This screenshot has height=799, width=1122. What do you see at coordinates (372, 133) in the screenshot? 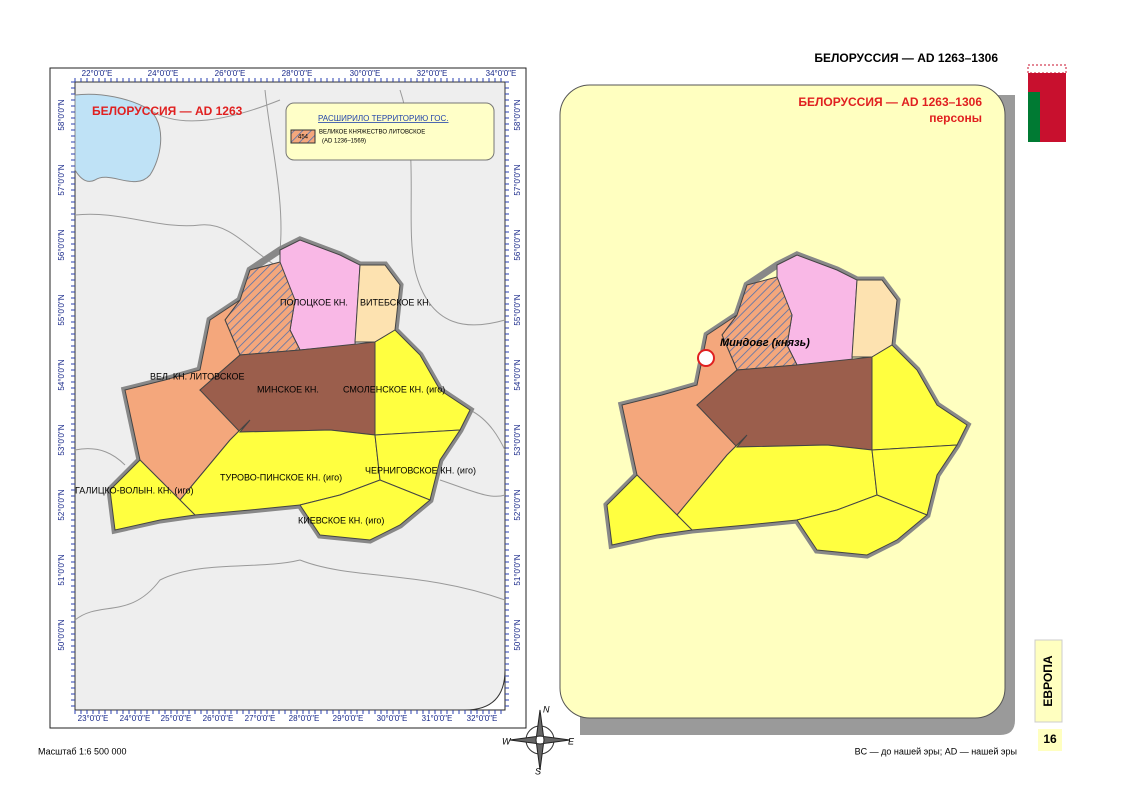
I see `legend-name: ВЕЛИКОЕ КНЯЖЕСТВО ЛИТОВСКОЕ` at bounding box center [372, 133].